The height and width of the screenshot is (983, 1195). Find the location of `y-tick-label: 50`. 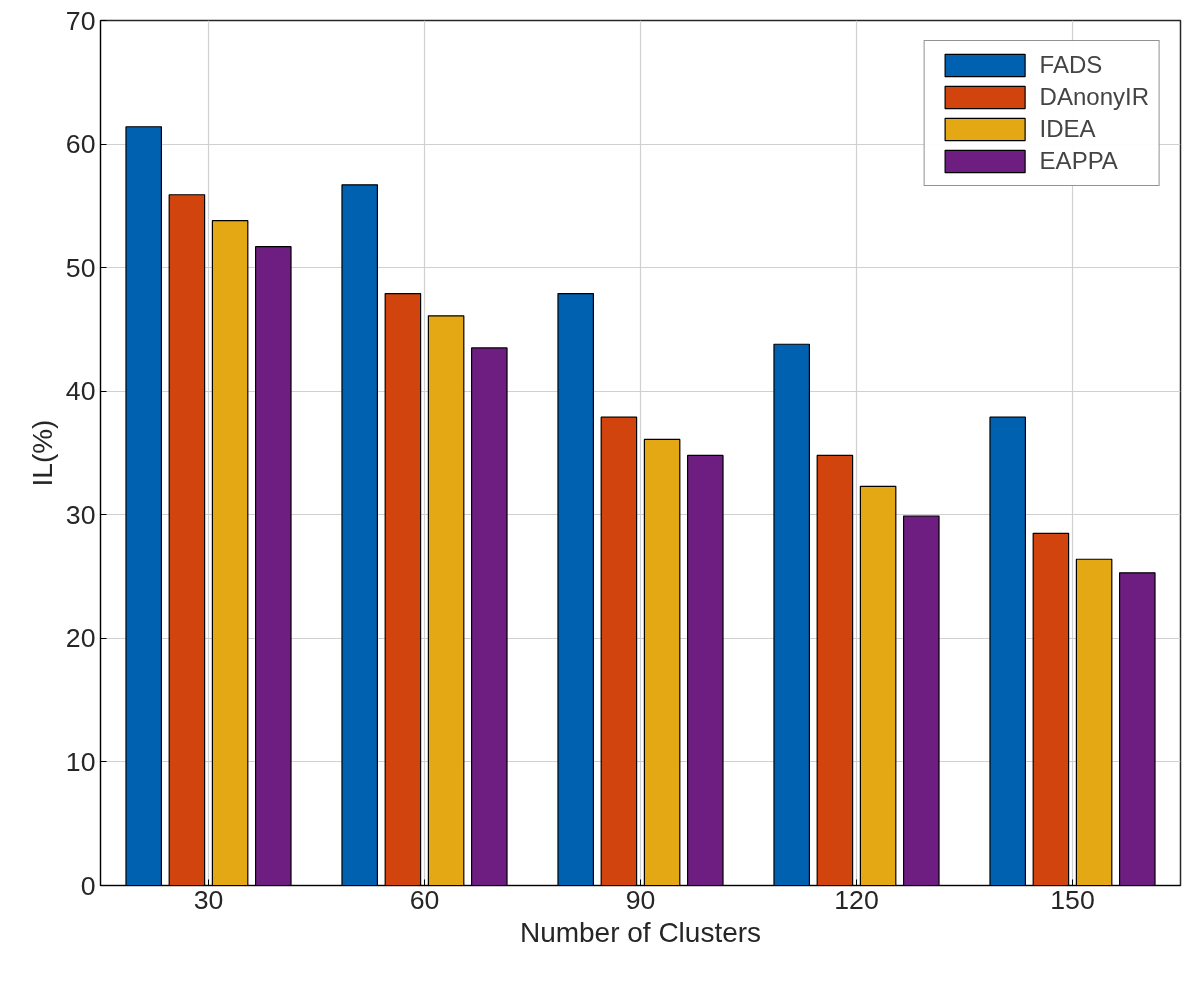

y-tick-label: 50 is located at coordinates (80, 267).